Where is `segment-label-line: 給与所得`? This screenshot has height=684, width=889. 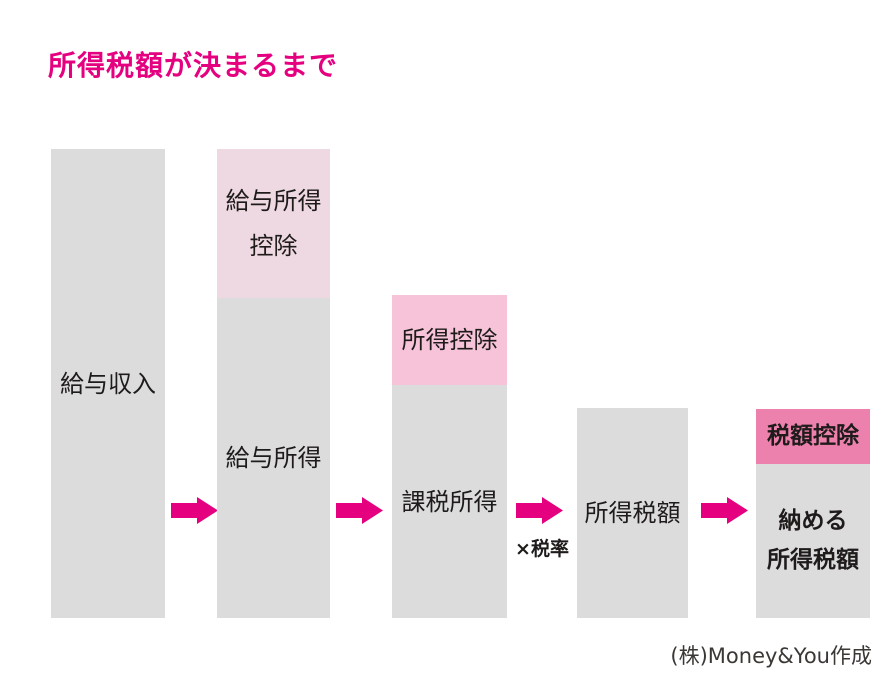
segment-label-line: 給与所得 is located at coordinates (273, 201).